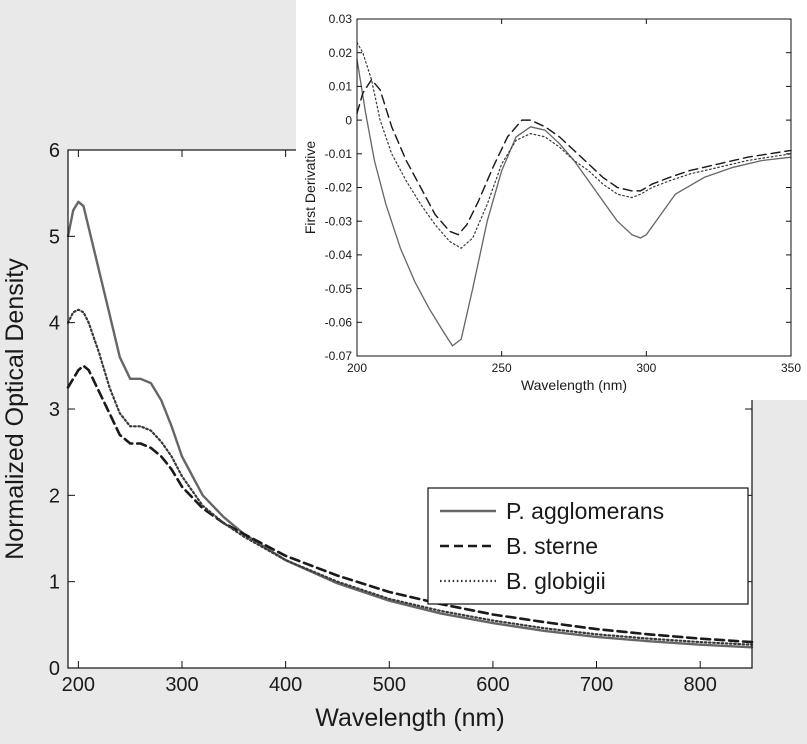 The height and width of the screenshot is (744, 807). I want to click on inset-y-tick-label: -0.02, so click(339, 188).